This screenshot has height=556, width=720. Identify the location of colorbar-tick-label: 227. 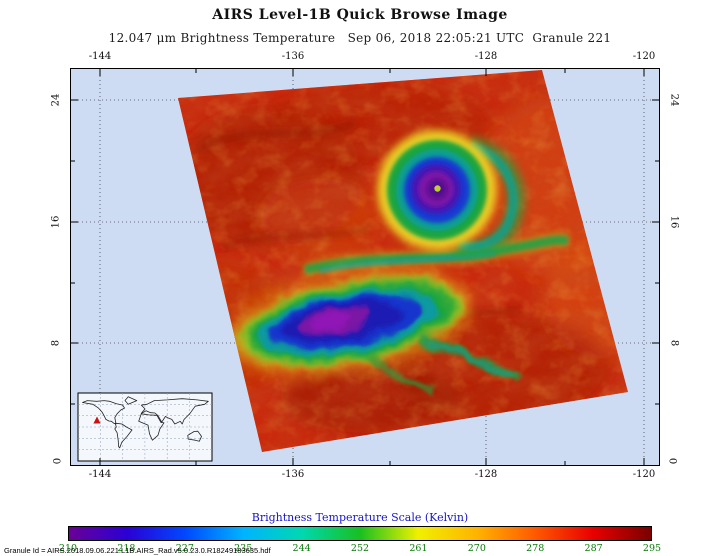
(184, 548).